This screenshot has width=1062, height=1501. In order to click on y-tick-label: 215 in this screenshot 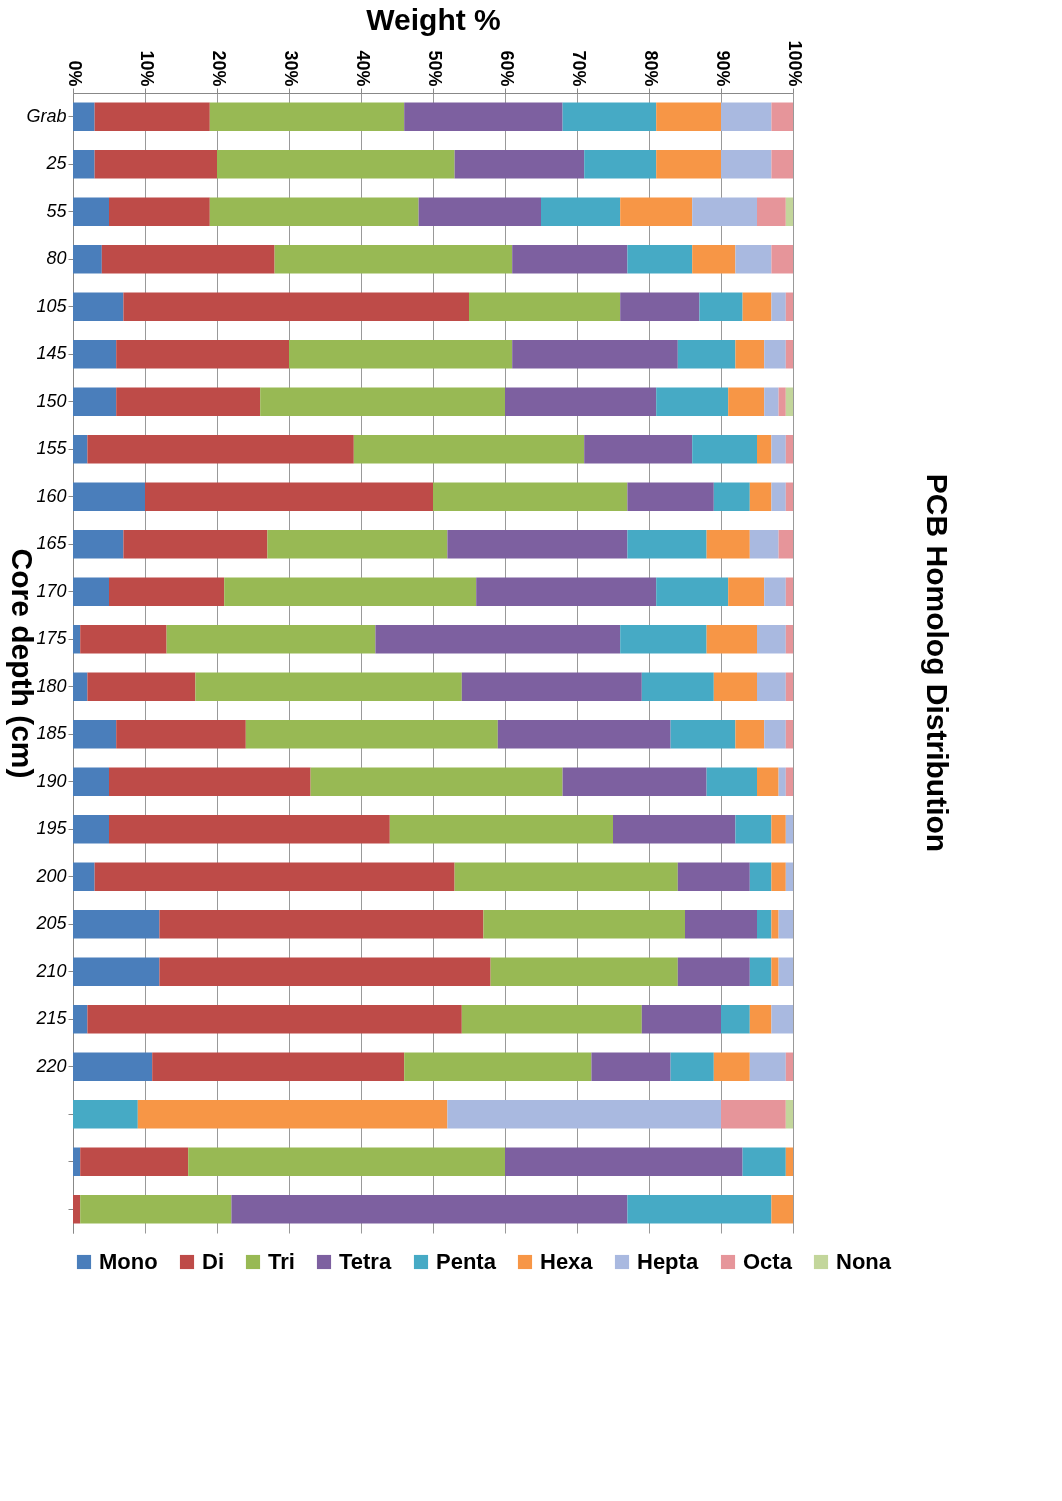, I will do `click(51, 1018)`.